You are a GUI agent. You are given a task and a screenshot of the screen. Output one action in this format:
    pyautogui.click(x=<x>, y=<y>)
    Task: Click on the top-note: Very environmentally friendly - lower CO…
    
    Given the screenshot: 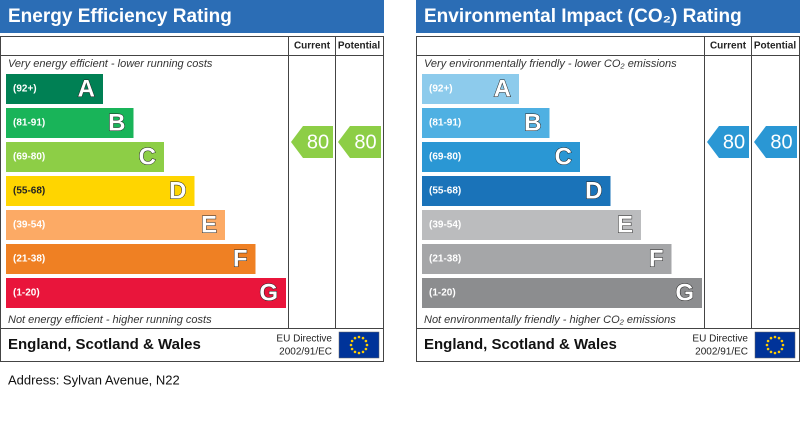 What is the action you would take?
    pyautogui.click(x=550, y=64)
    